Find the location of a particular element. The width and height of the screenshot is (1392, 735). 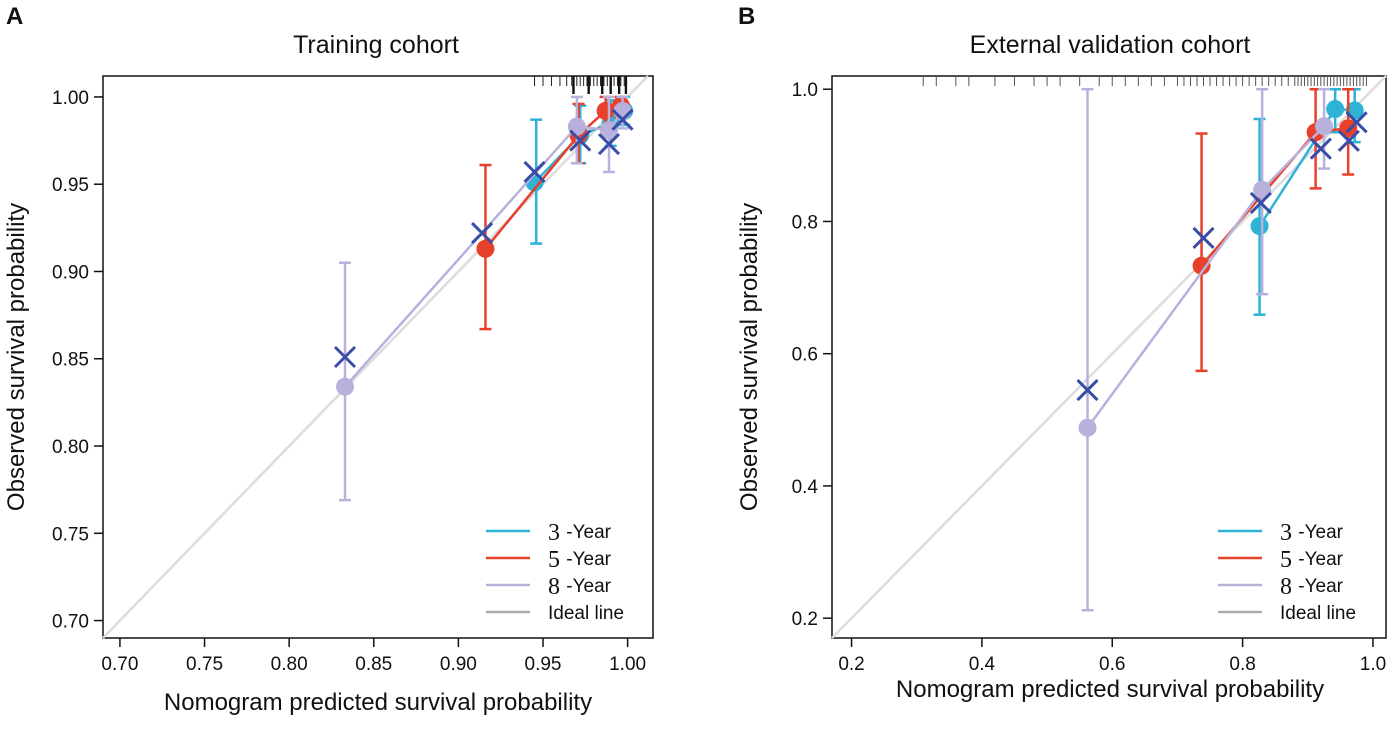

x-axis-a: 0.70 0.75 0.80 0.85 0.90 0.95 1.00 is located at coordinates (373, 656).